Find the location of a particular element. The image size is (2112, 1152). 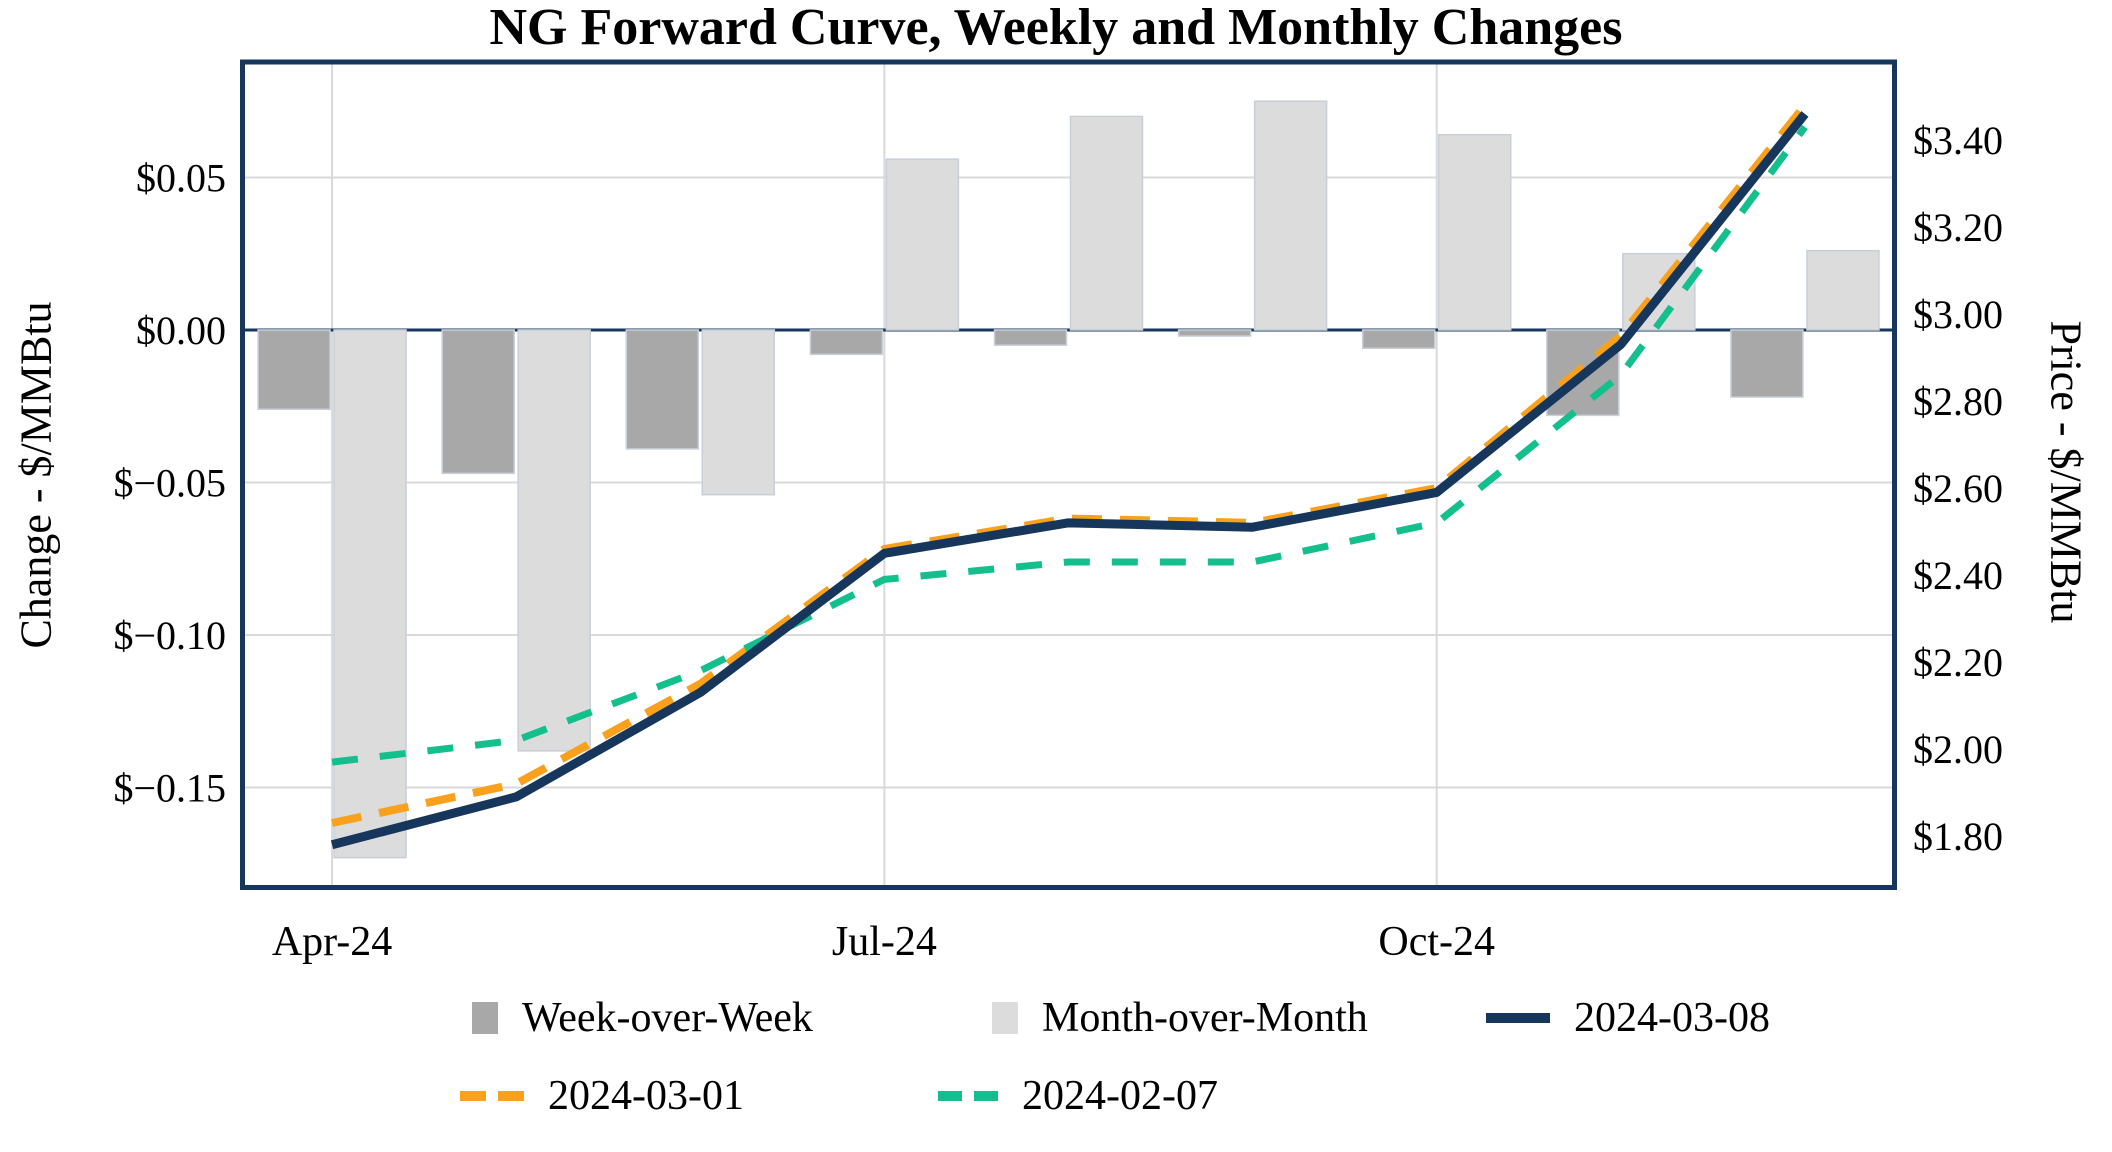

left-tick-label: $0.05 is located at coordinates (181, 177).